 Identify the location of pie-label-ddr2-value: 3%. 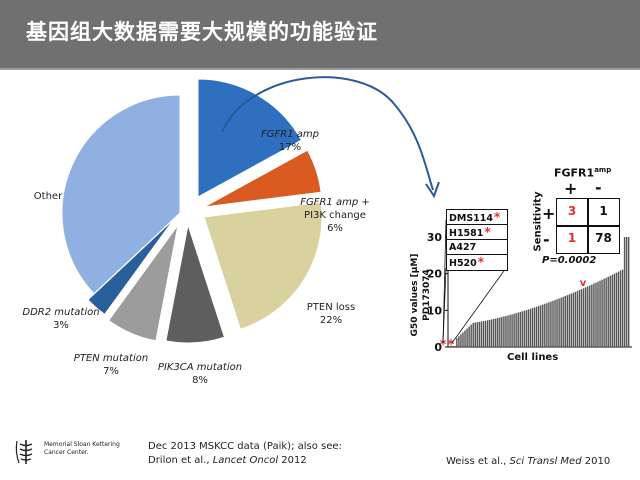
(61, 325).